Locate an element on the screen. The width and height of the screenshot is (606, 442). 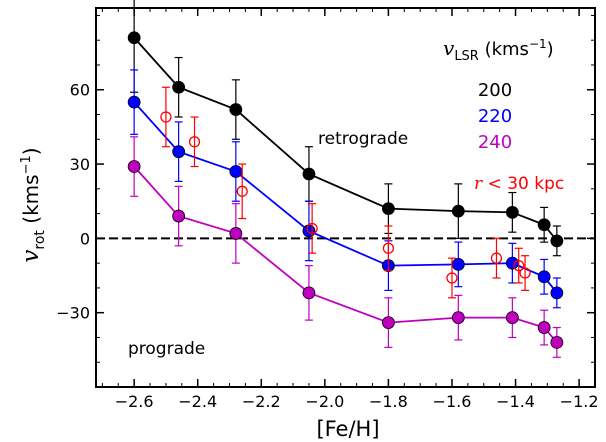
annotation-prograde: prograde is located at coordinates (166, 349).